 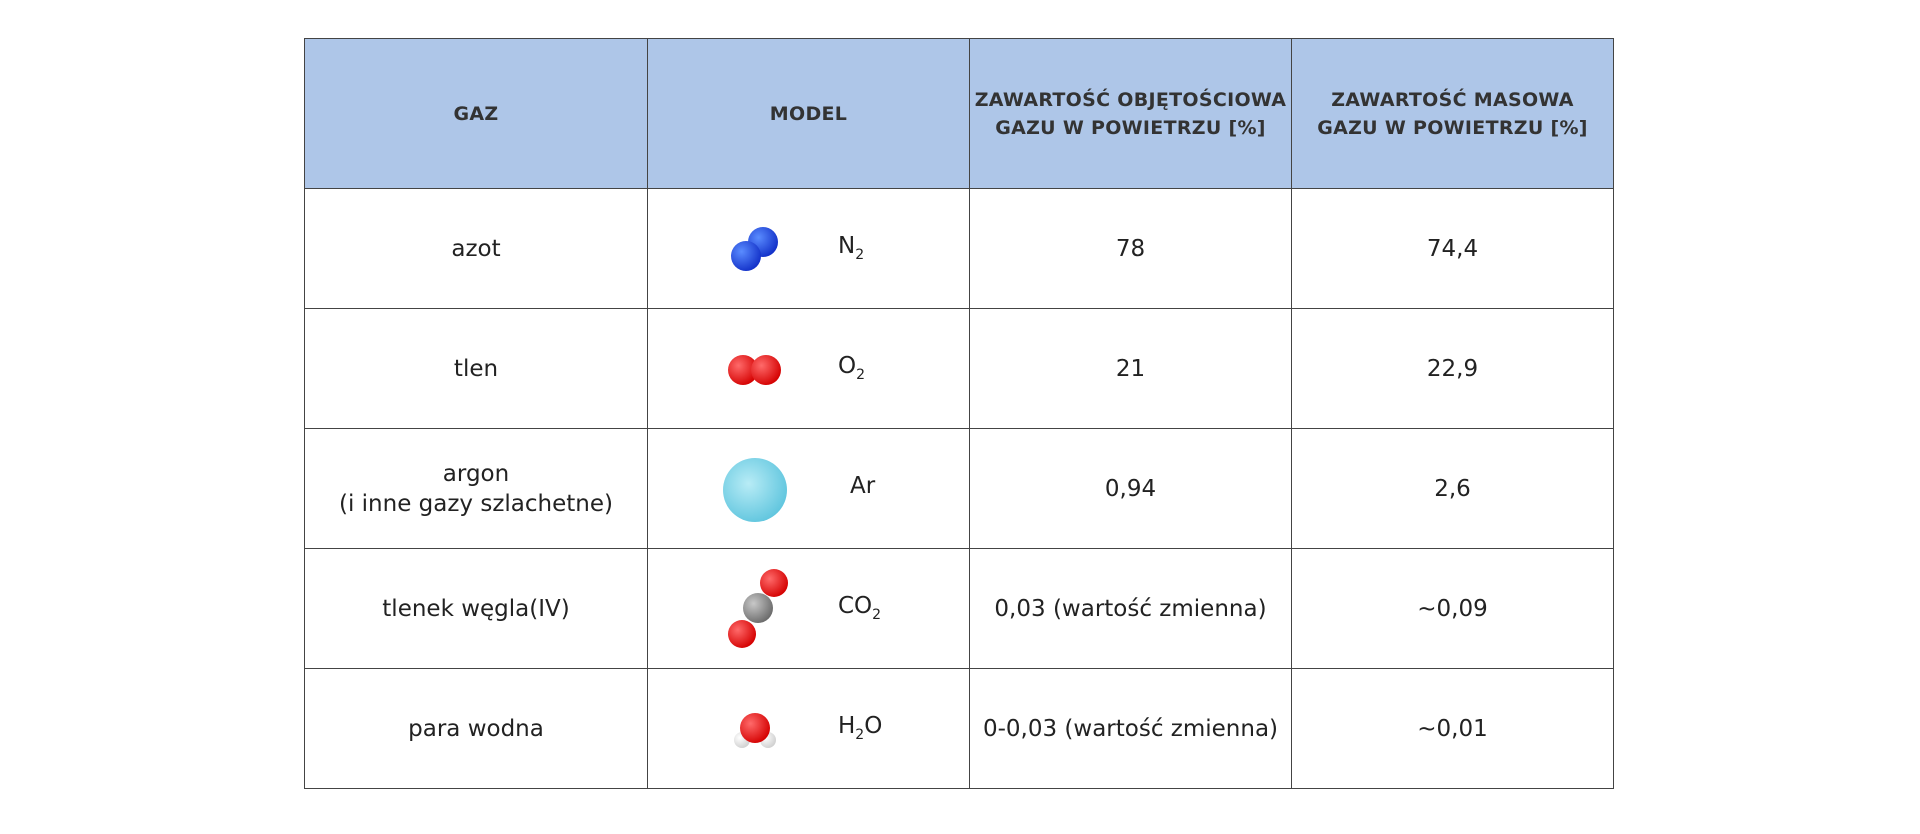 What do you see at coordinates (758, 608) in the screenshot?
I see `molecule-co2` at bounding box center [758, 608].